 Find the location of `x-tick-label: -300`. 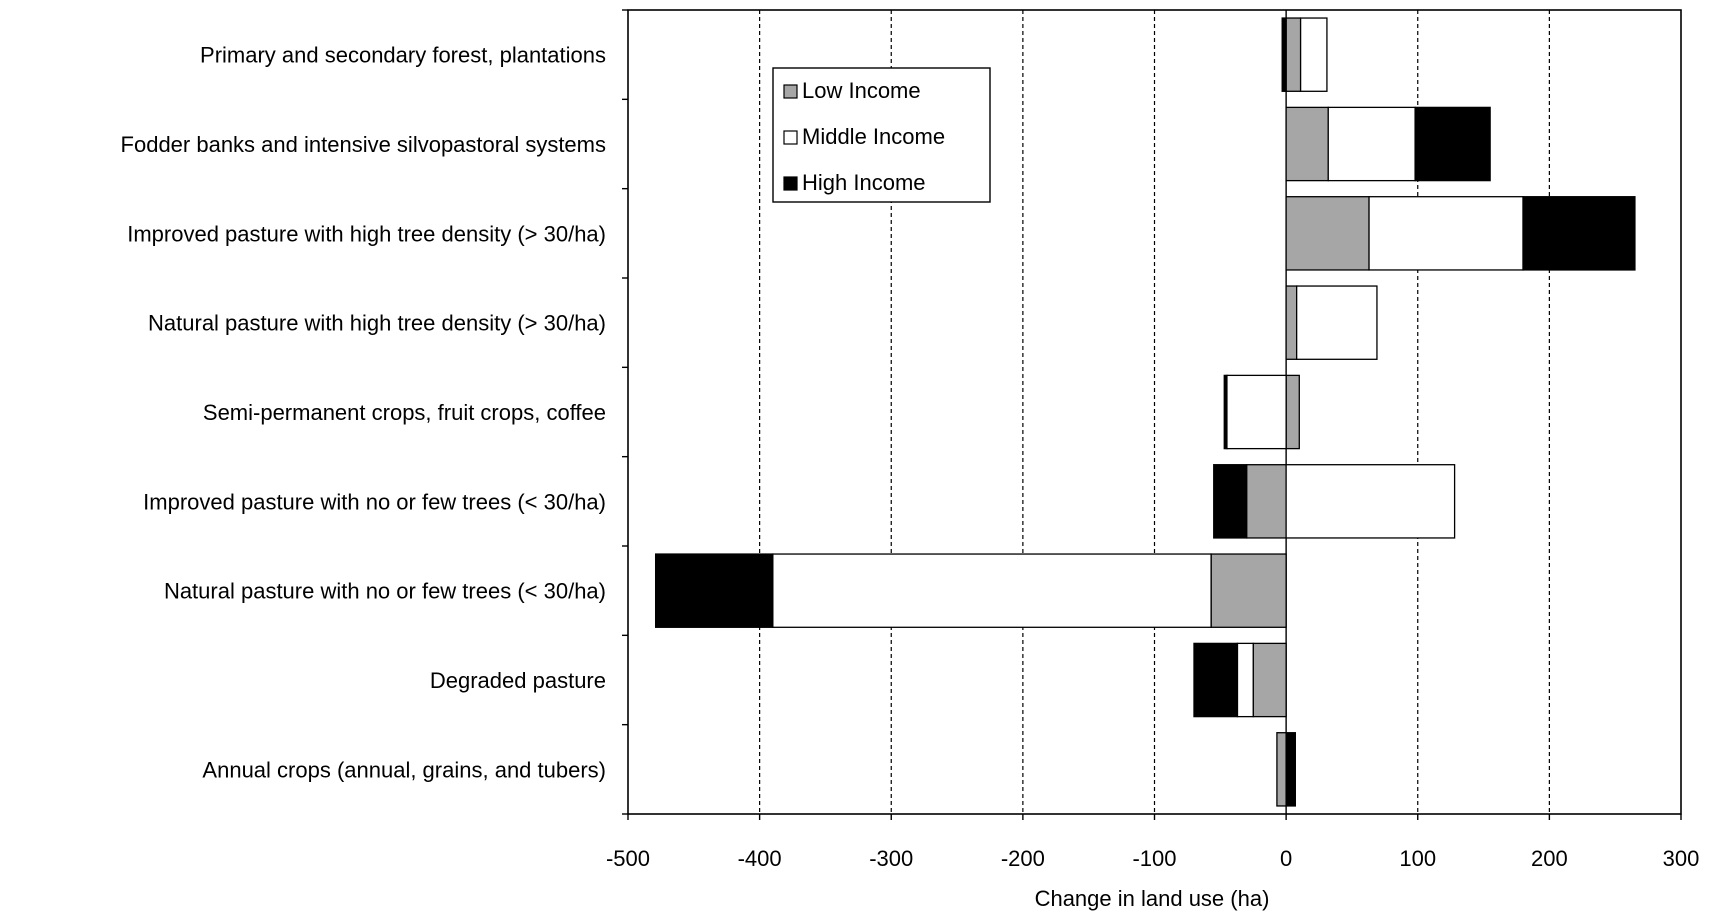

x-tick-label: -300 is located at coordinates (891, 858).